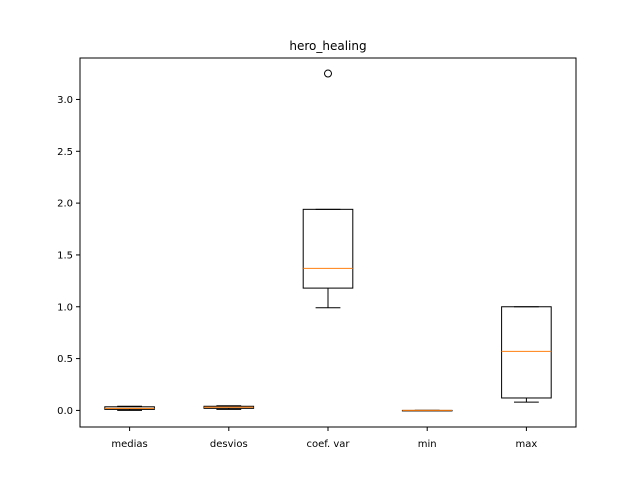 This screenshot has width=640, height=480. What do you see at coordinates (527, 444) in the screenshot?
I see `x-tick-label: max` at bounding box center [527, 444].